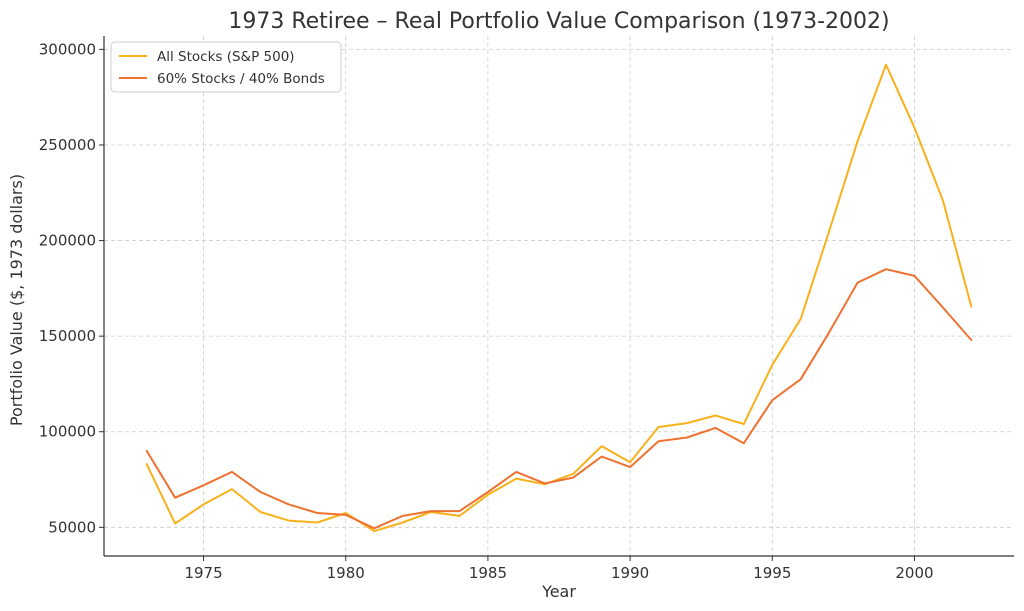 The image size is (1024, 611). I want to click on x-axis-label: Year, so click(558, 591).